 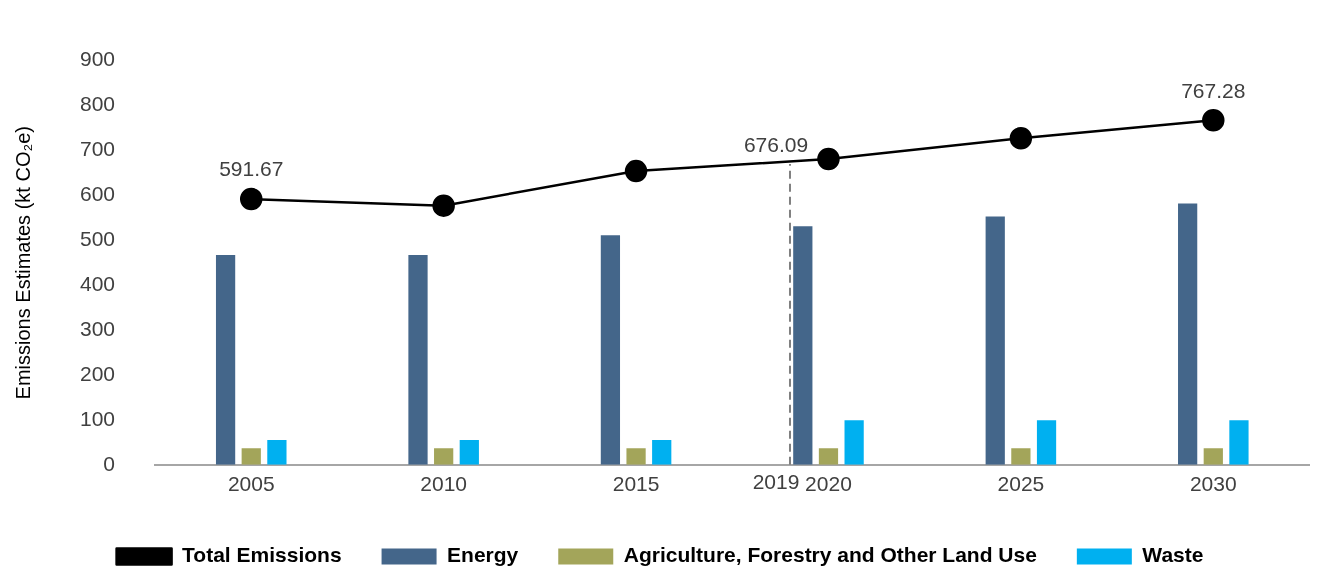 What do you see at coordinates (97, 328) in the screenshot?
I see `y-tick-label: 300` at bounding box center [97, 328].